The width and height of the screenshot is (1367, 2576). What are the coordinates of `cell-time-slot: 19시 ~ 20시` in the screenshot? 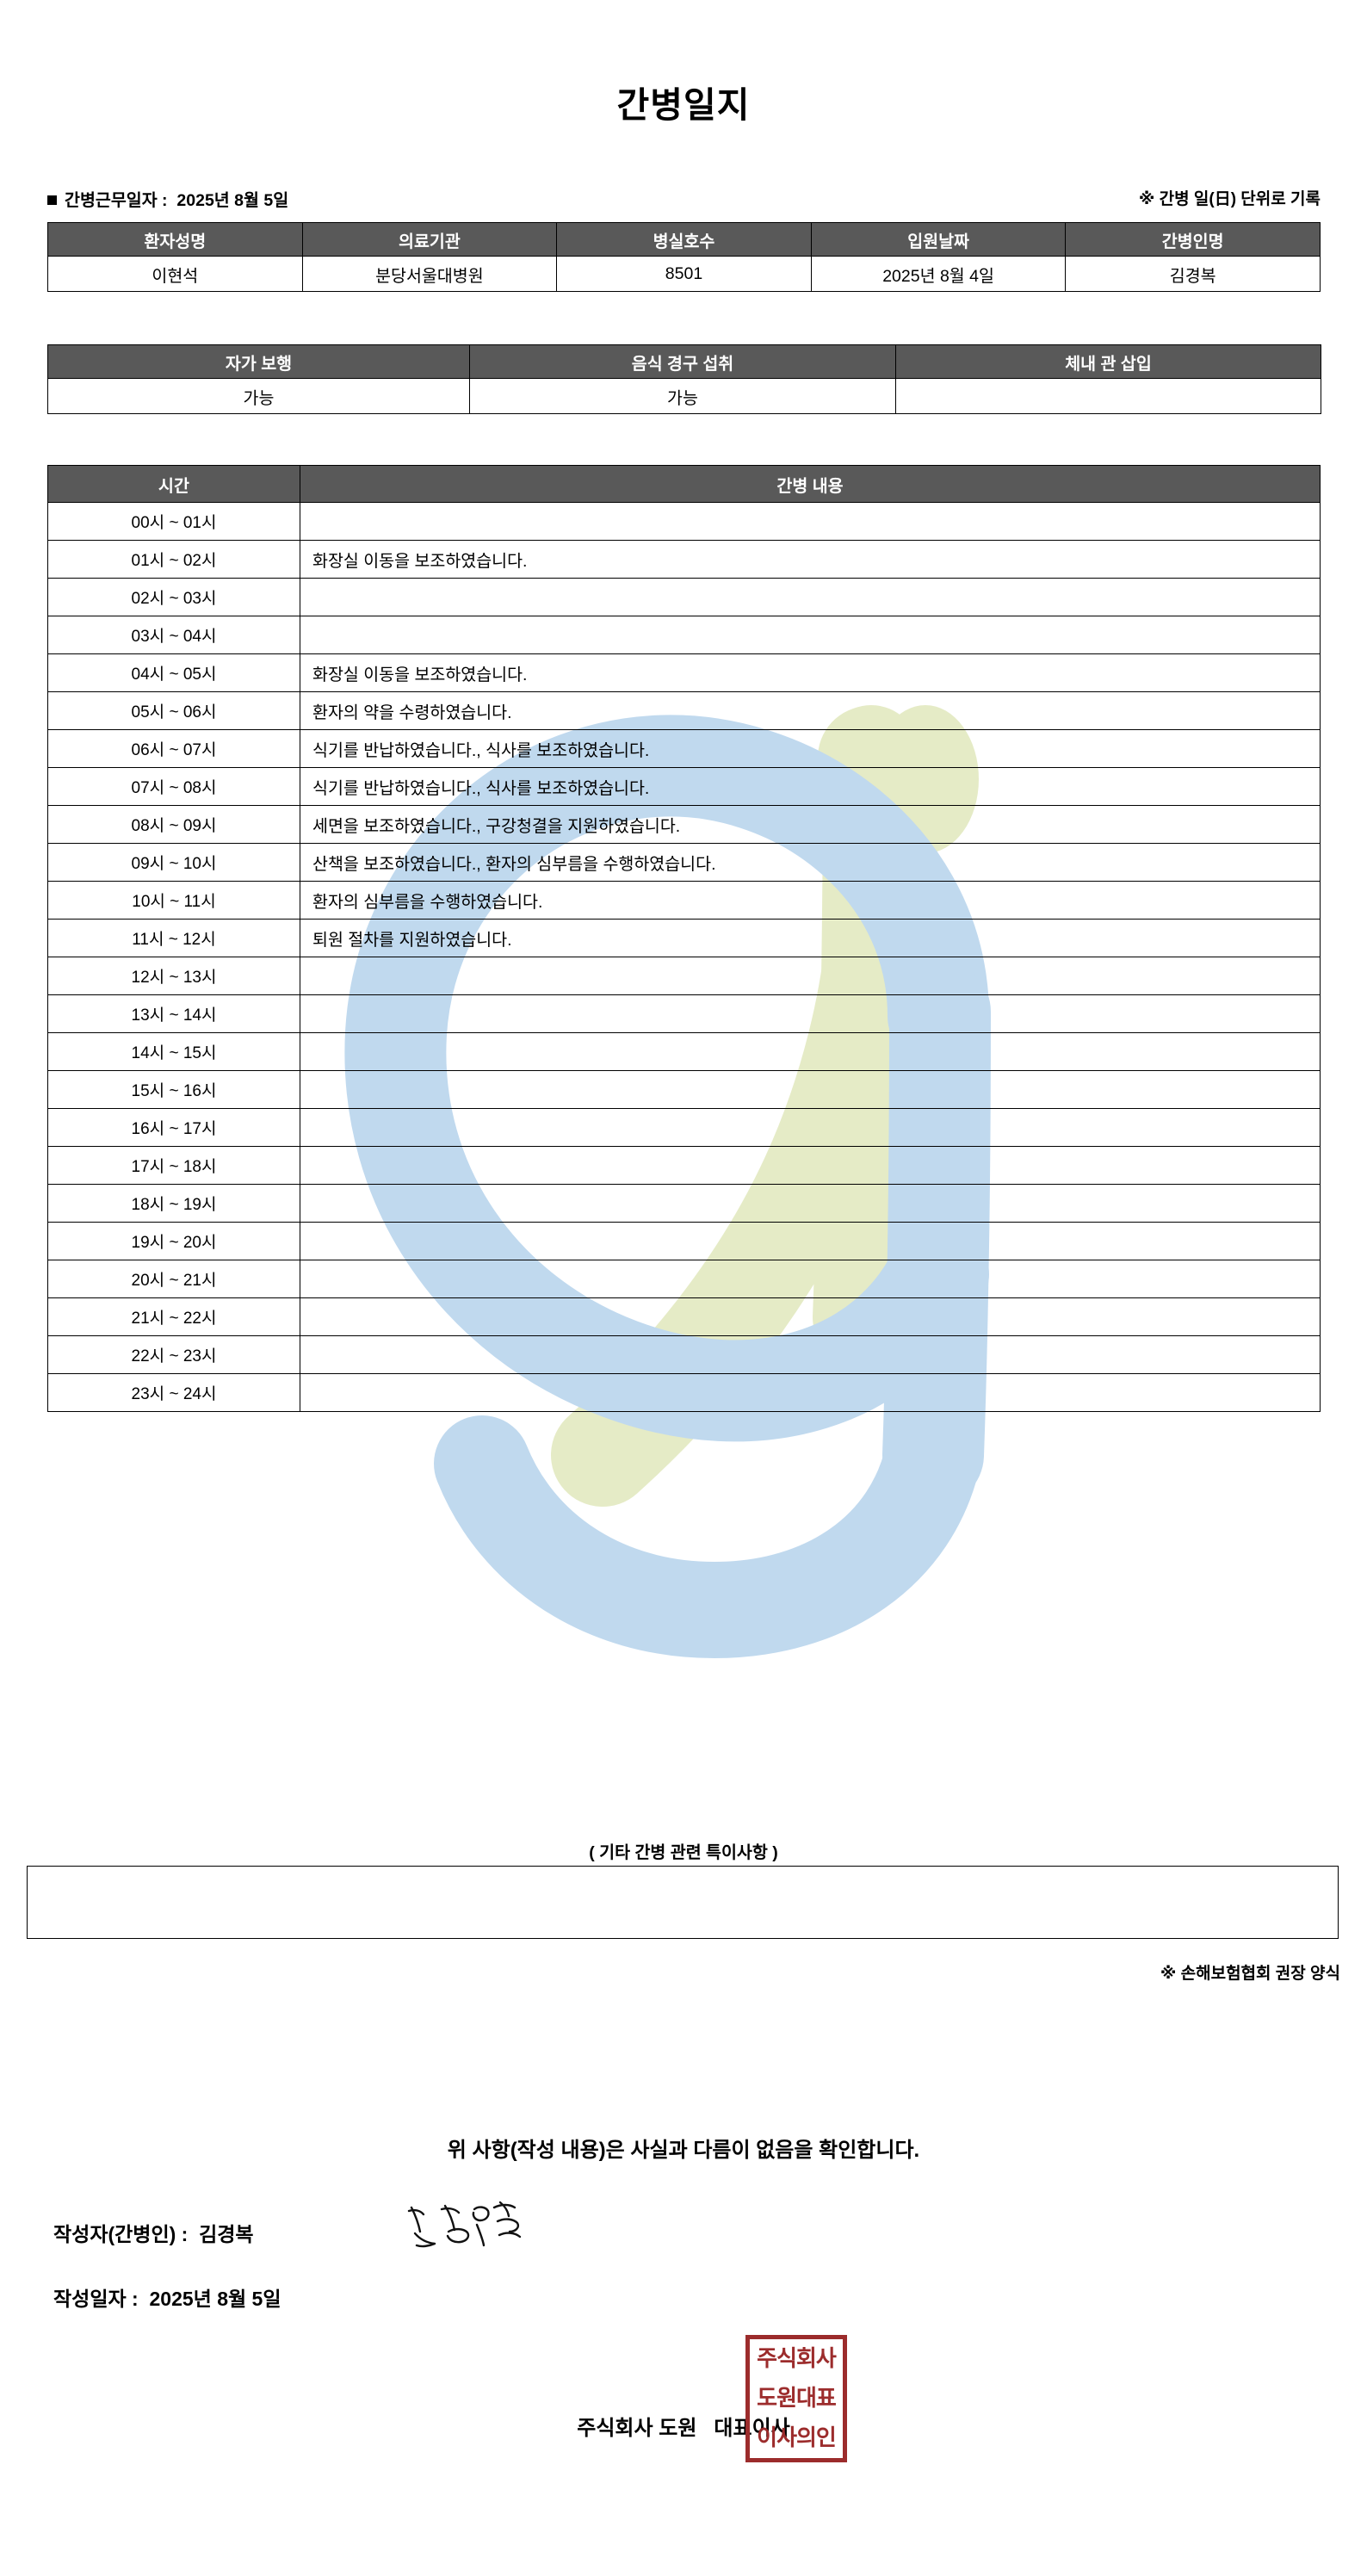 It's located at (173, 1241).